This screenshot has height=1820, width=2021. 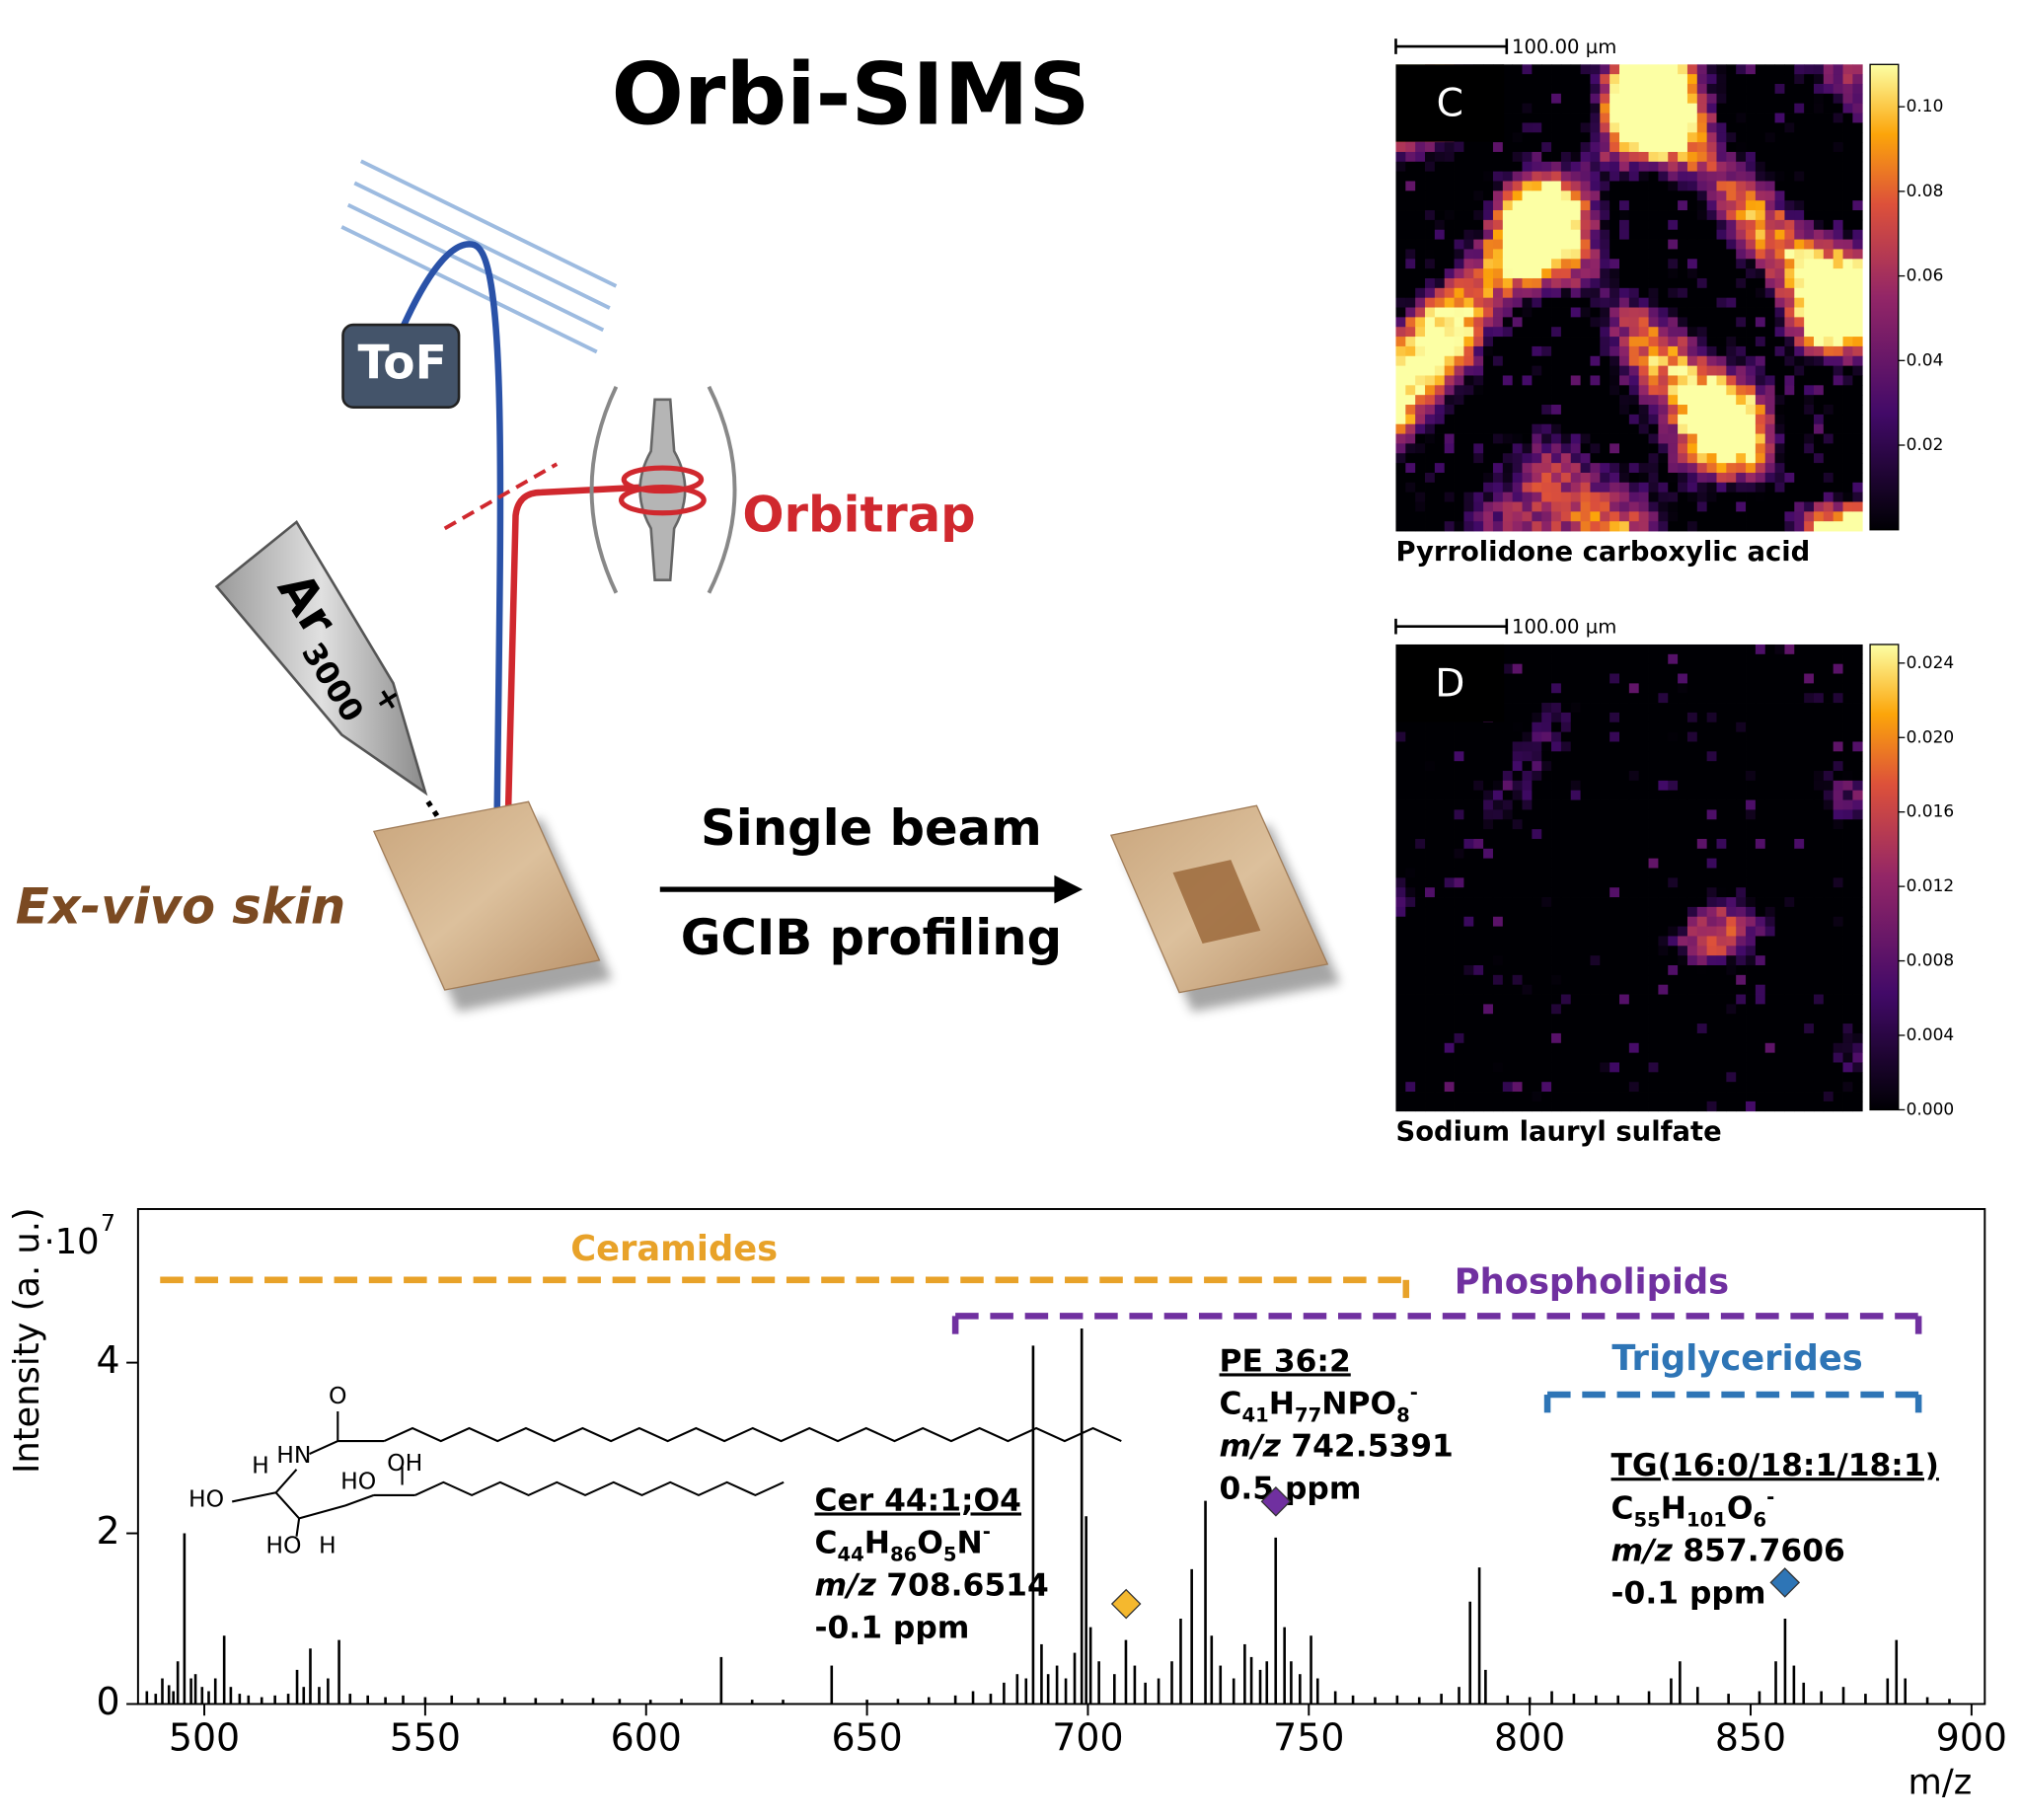 I want to click on x-tick-label: 500, so click(x=205, y=1738).